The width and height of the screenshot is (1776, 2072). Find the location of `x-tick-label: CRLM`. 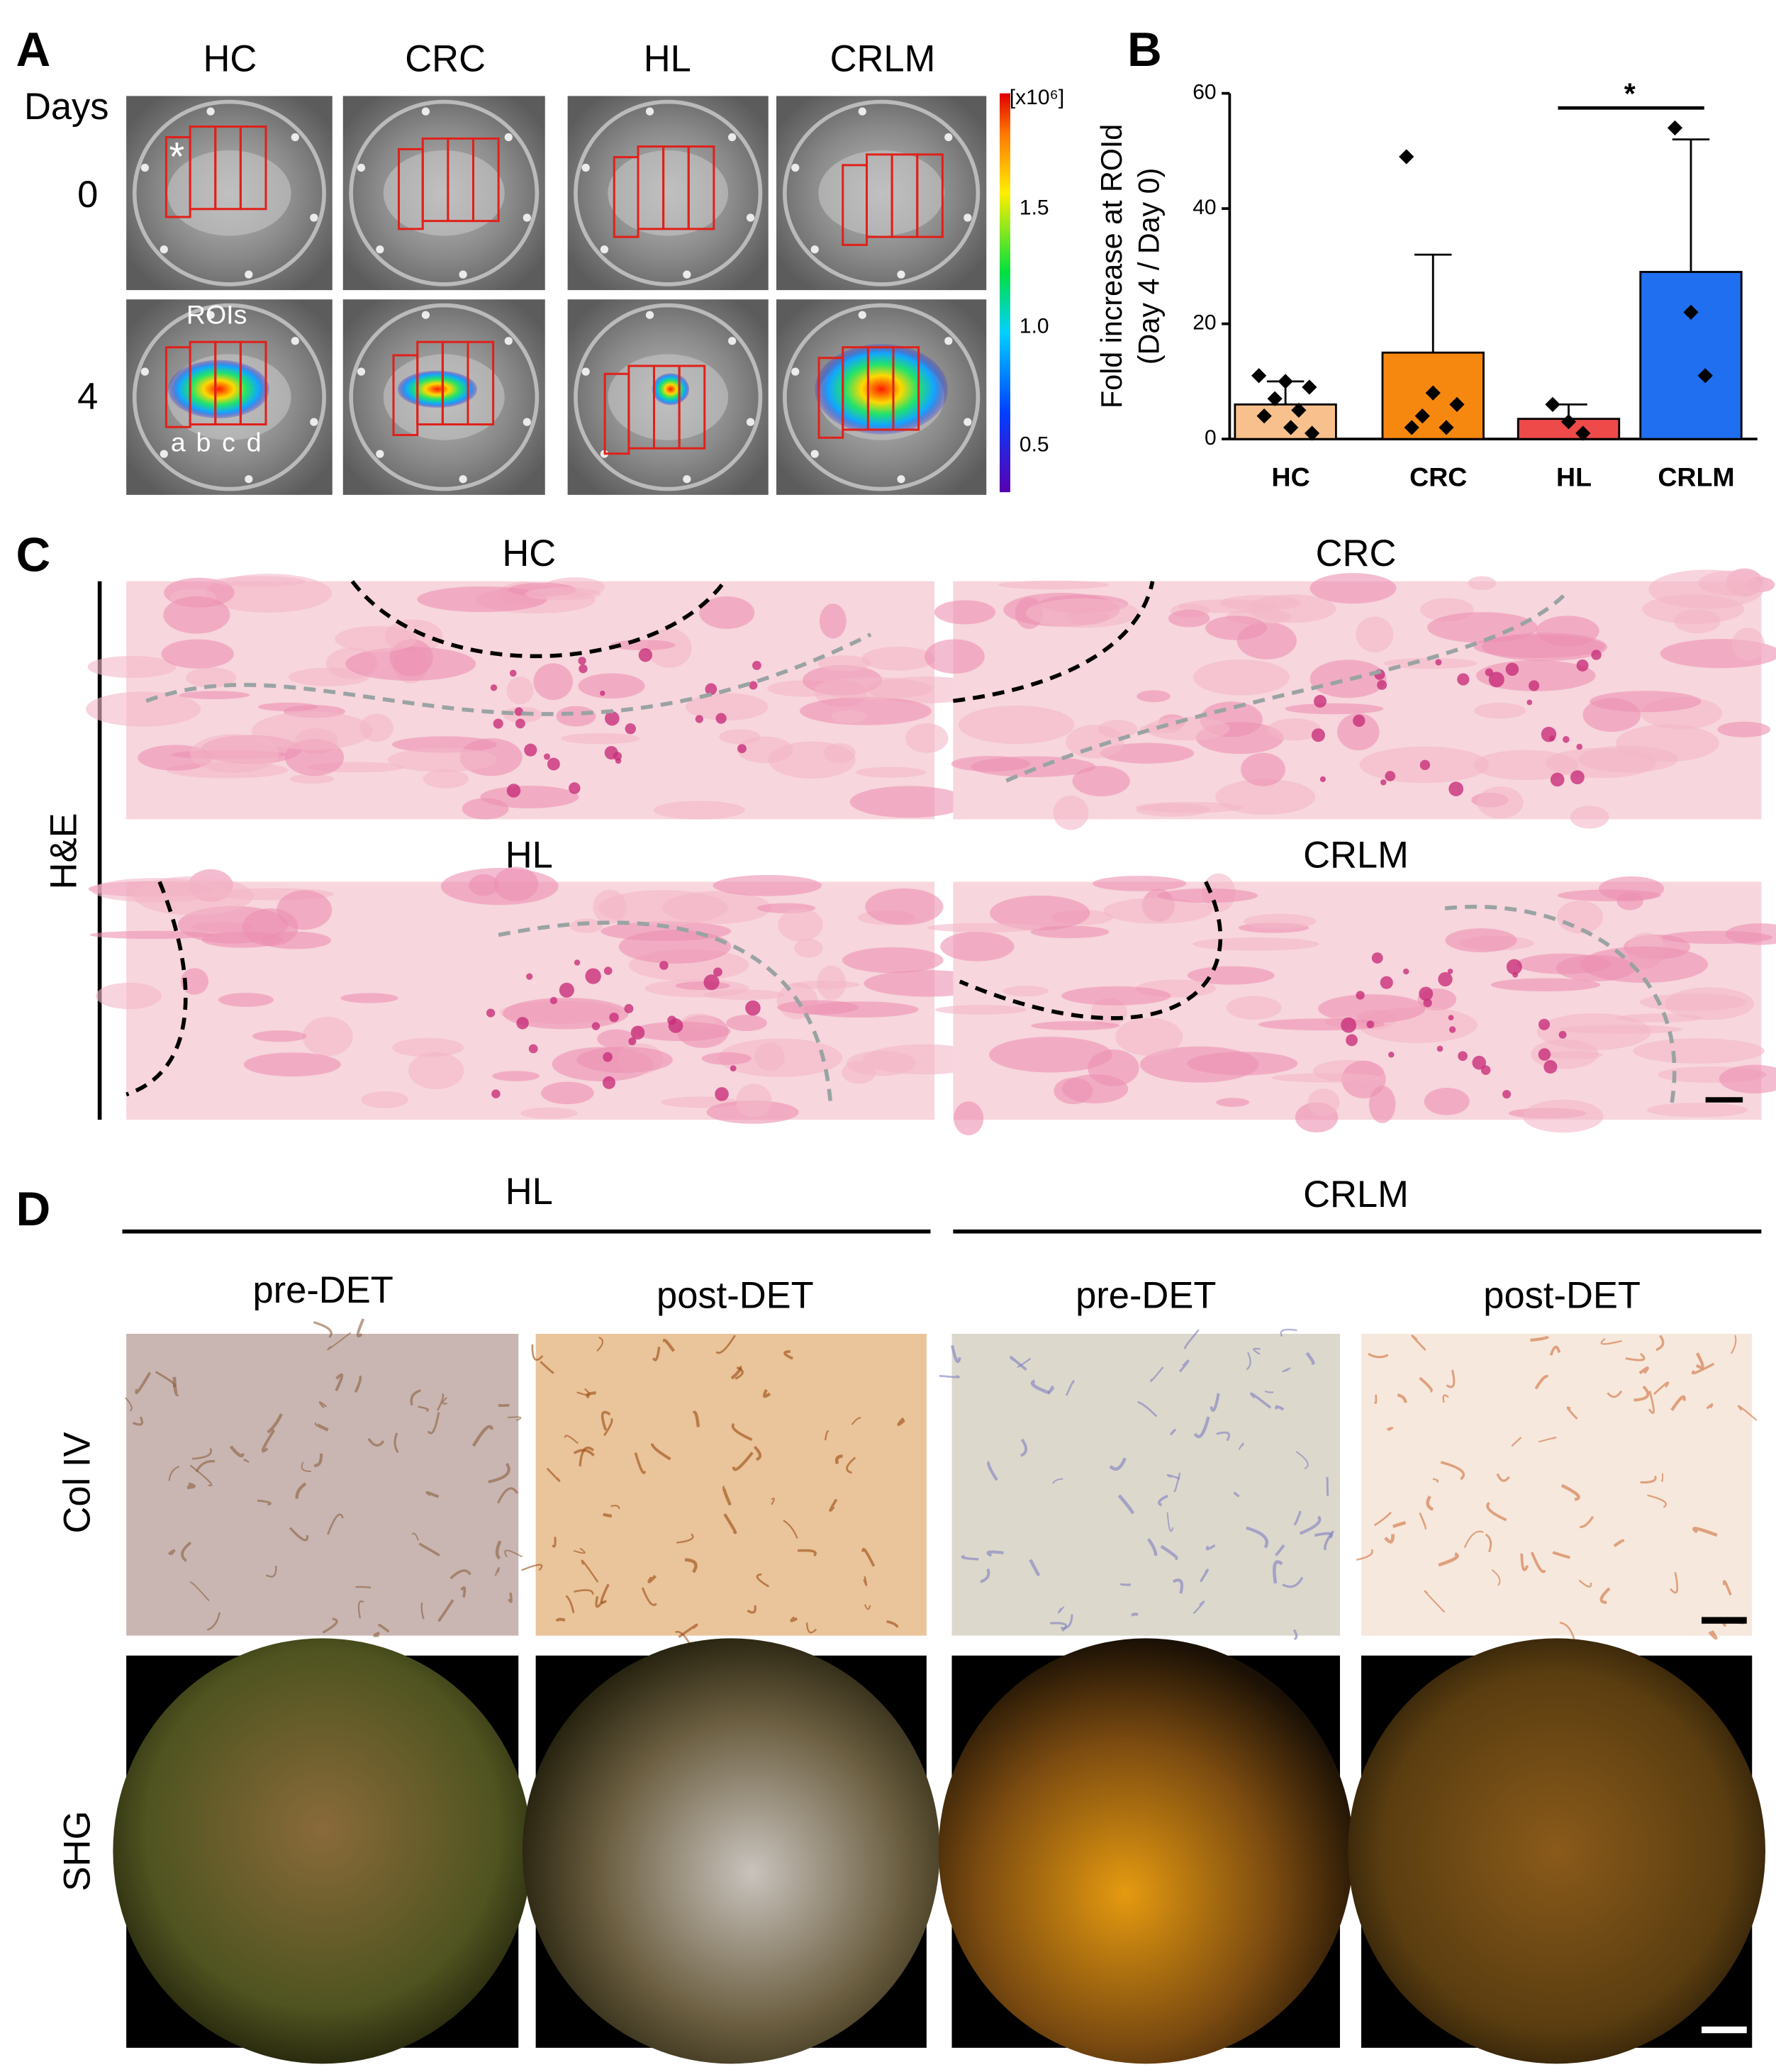

x-tick-label: CRLM is located at coordinates (1696, 476).